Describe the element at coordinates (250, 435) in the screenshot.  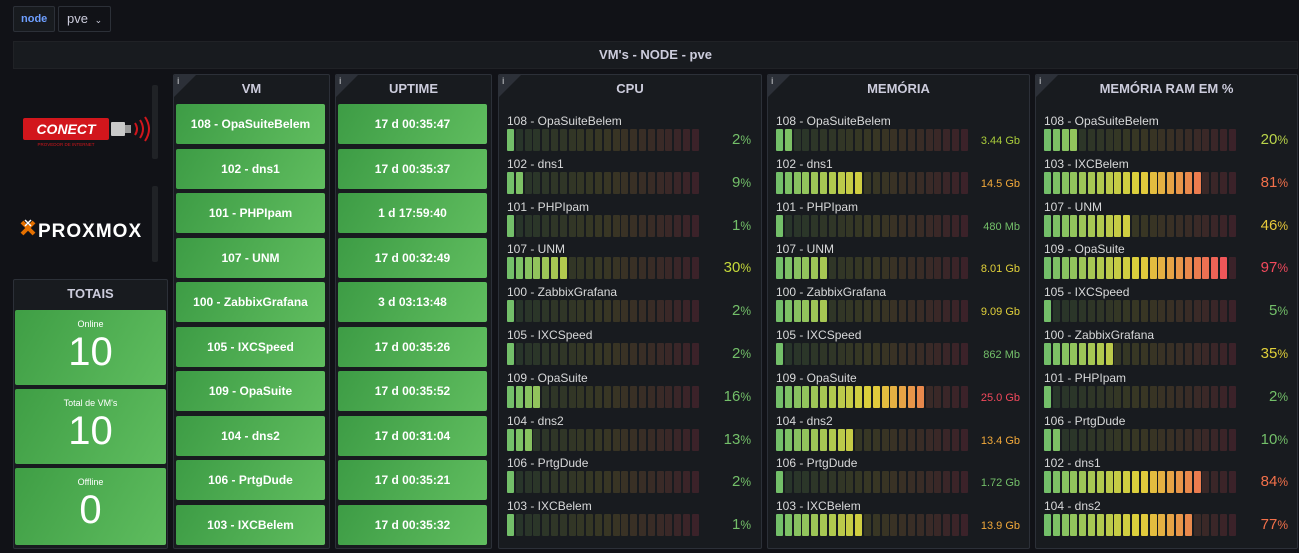
I see `vm-cell: 104 - dns2` at that location.